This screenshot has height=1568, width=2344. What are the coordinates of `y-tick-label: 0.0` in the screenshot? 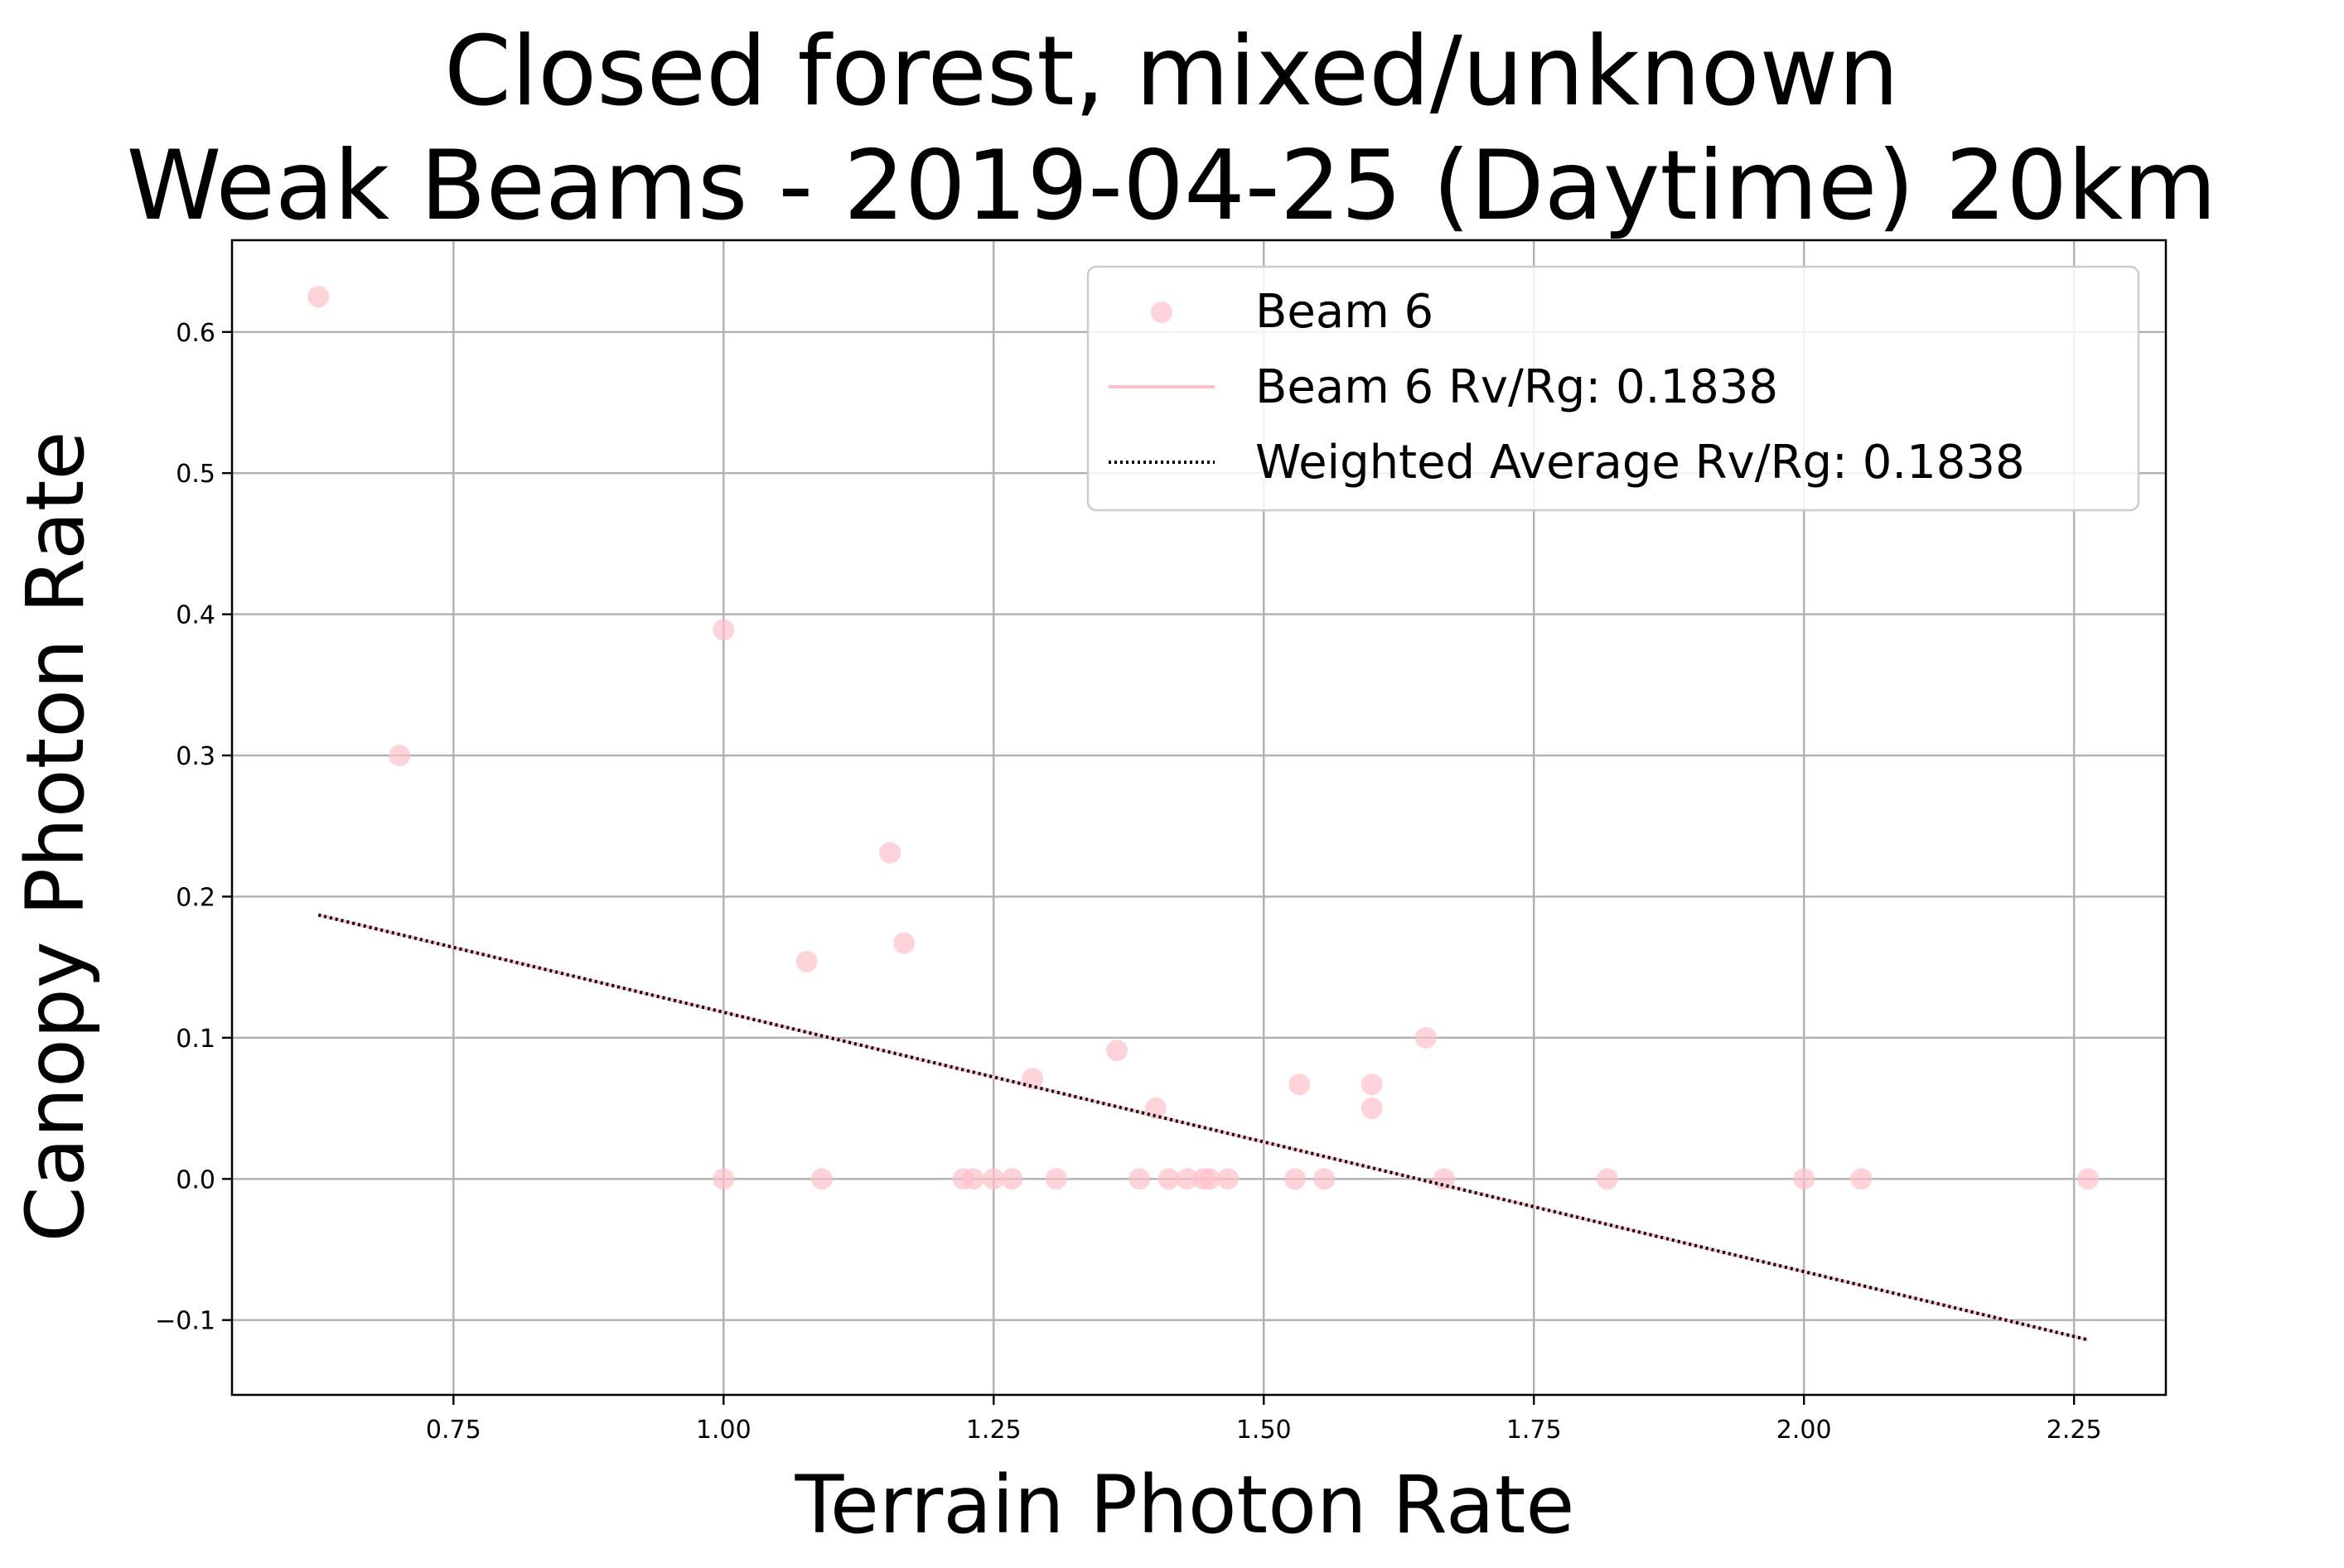 It's located at (196, 1179).